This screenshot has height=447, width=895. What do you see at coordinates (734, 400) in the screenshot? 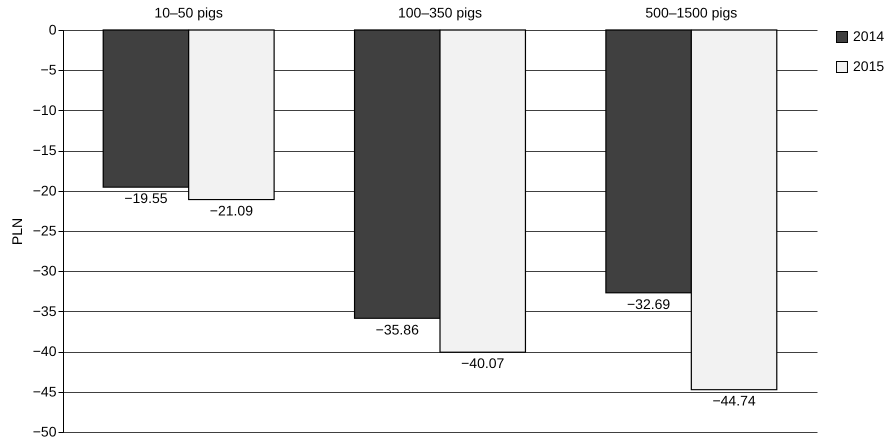
I see `data-label: −44.74` at bounding box center [734, 400].